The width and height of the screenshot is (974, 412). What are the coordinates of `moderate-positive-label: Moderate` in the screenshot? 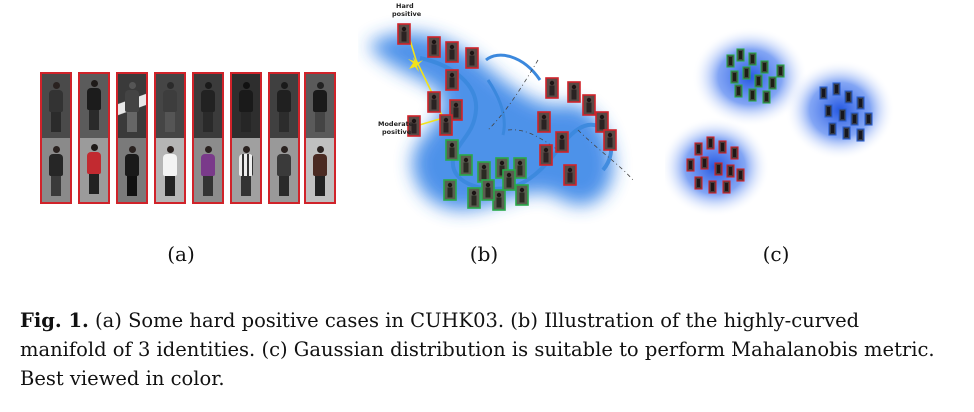 It's located at (396, 124).